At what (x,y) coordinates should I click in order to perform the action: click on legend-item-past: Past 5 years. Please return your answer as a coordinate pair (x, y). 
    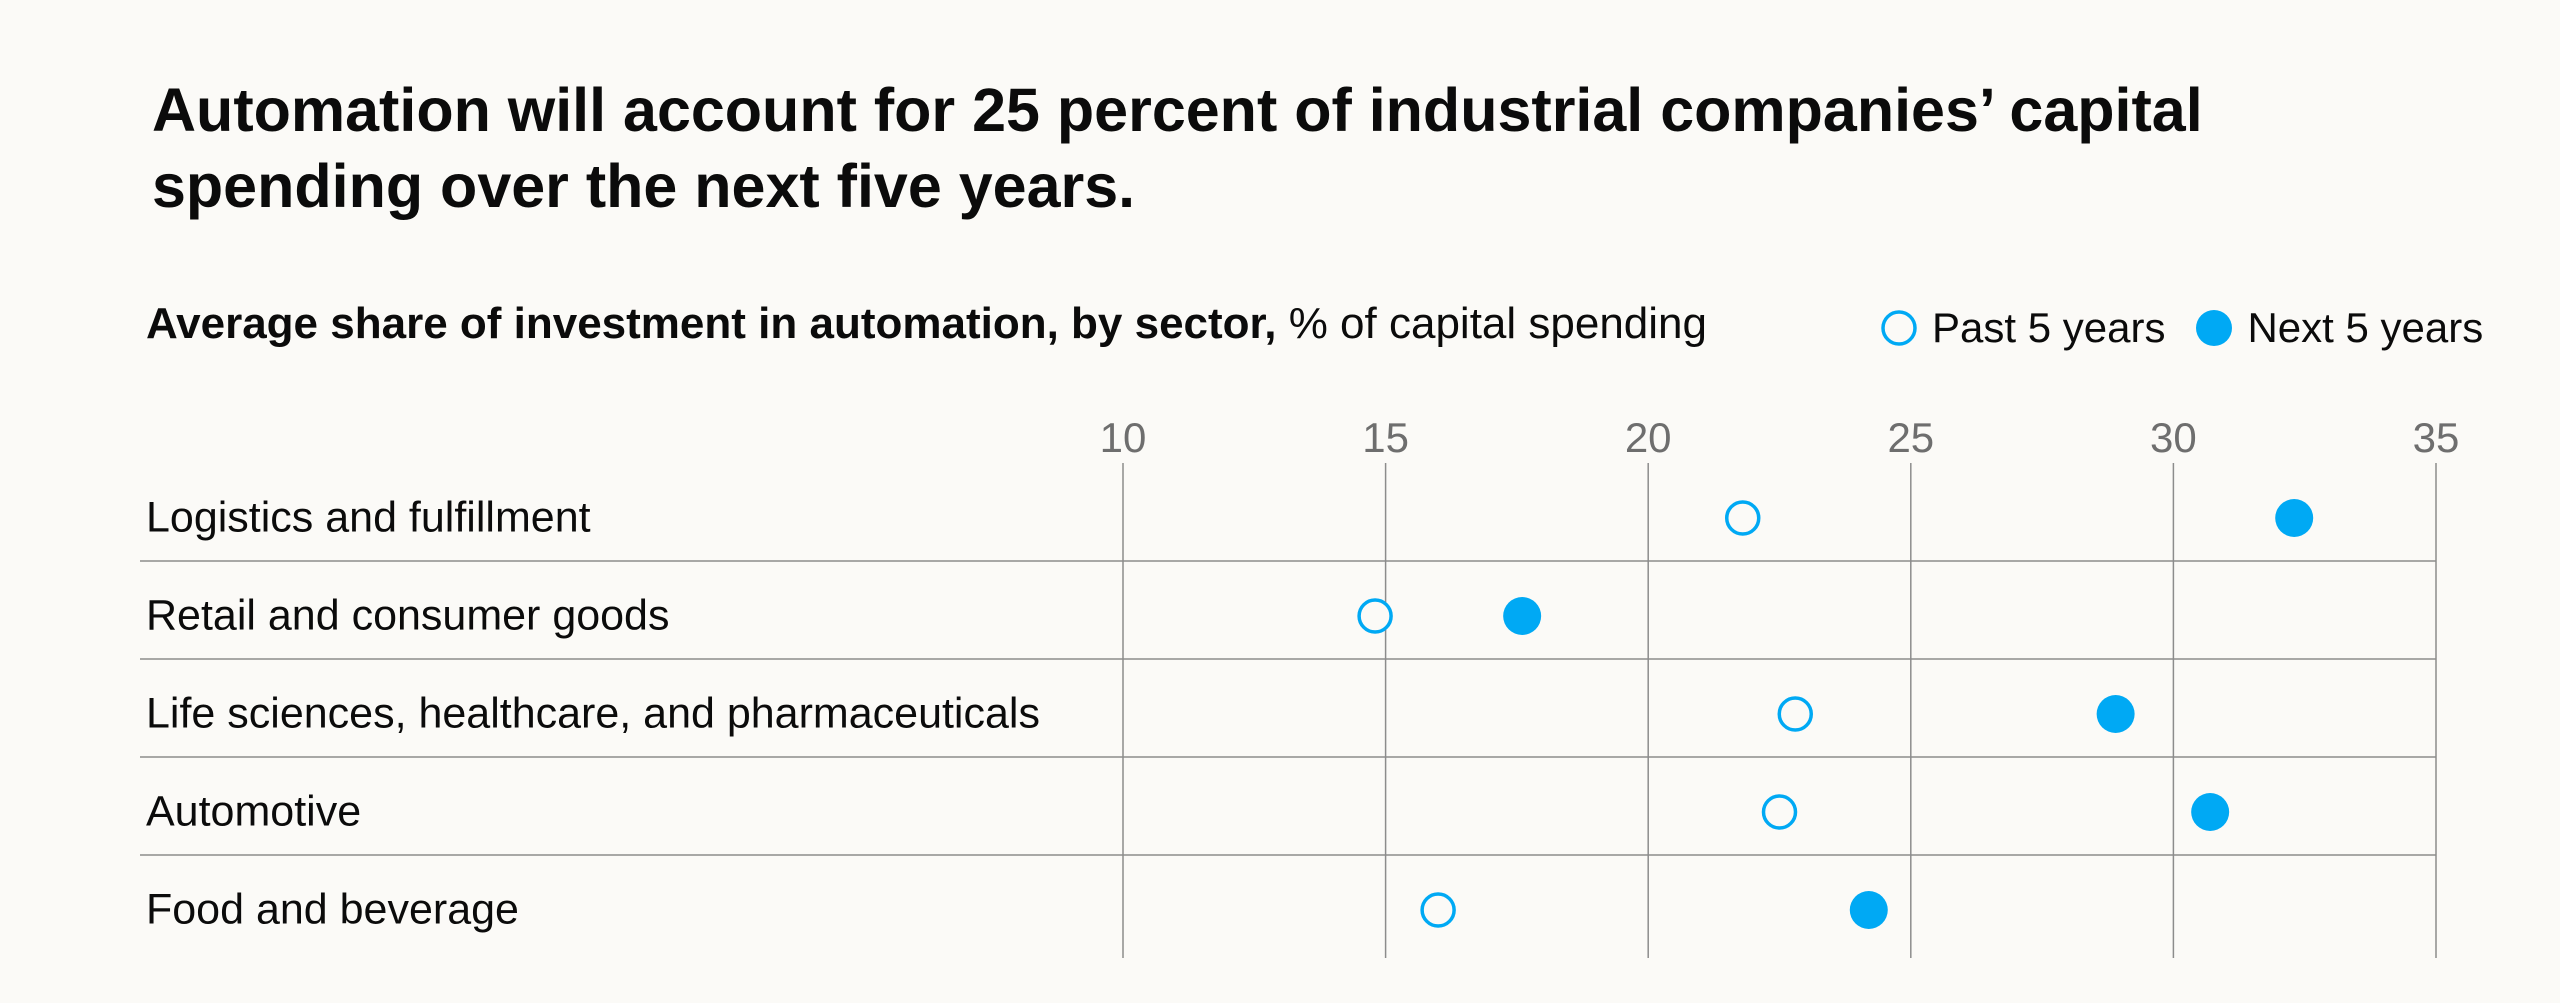
    Looking at the image, I should click on (2022, 328).